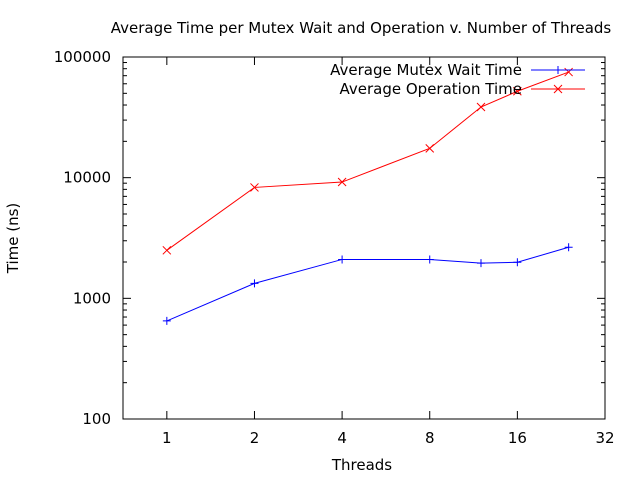 The width and height of the screenshot is (640, 480). I want to click on y-tick-label: 1000, so click(92, 298).